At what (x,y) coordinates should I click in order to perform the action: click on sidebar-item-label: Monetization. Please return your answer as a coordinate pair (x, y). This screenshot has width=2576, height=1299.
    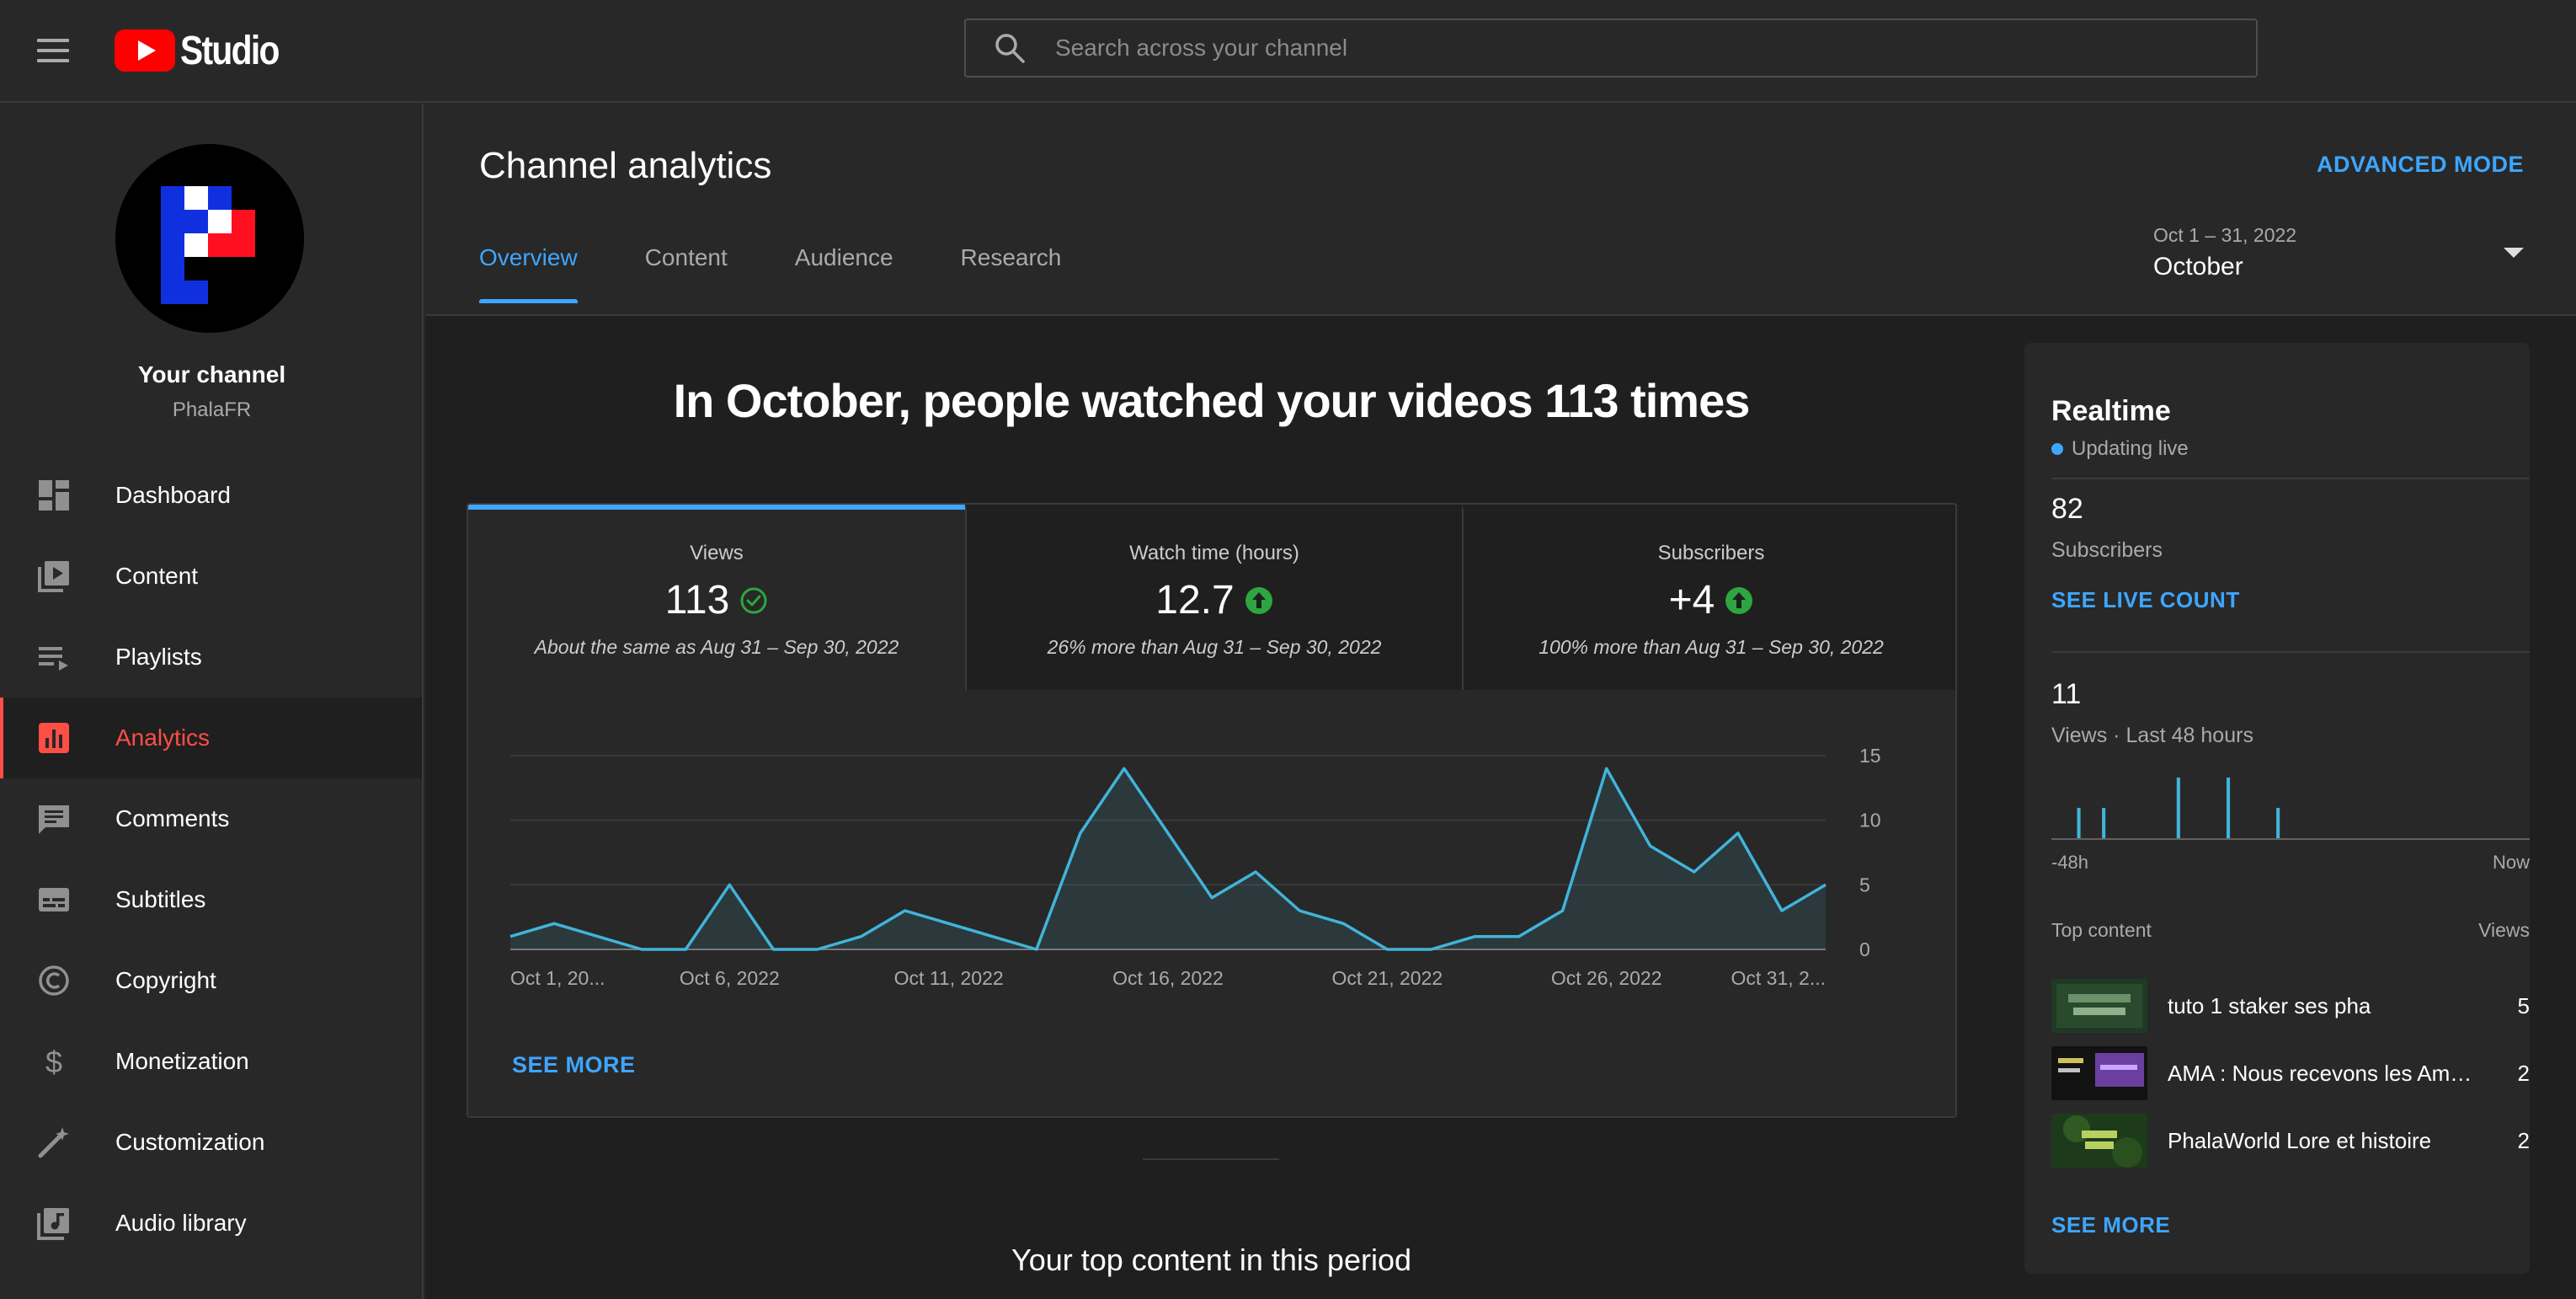
    Looking at the image, I should click on (182, 1061).